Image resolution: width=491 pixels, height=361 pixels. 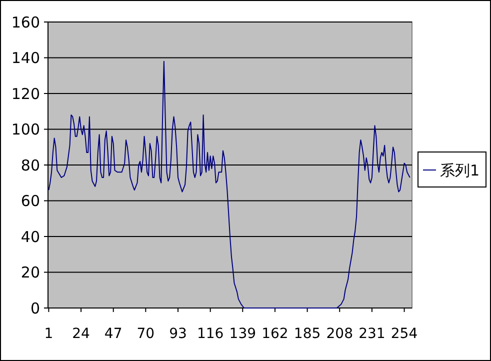 I want to click on y-tick-label: 140, so click(x=25, y=58).